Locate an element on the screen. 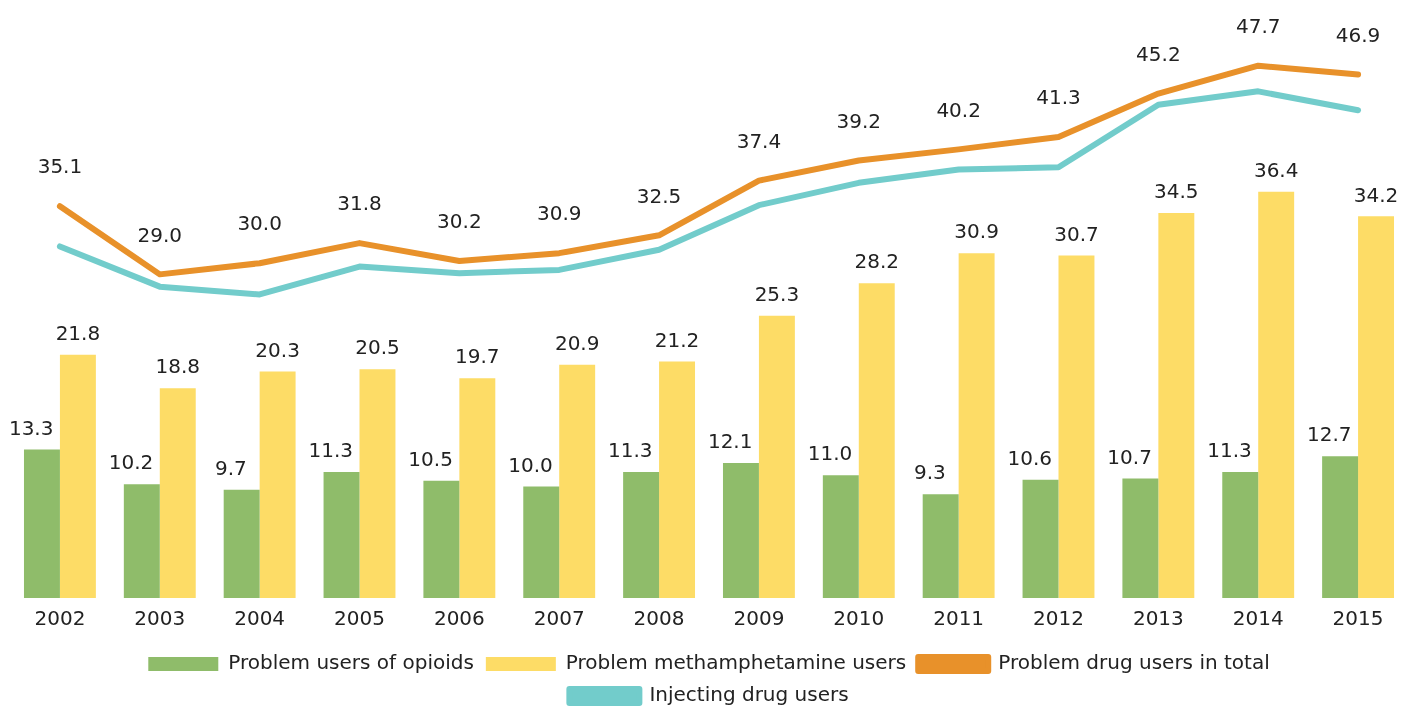 This screenshot has height=716, width=1418. data-label: 10.5 is located at coordinates (430, 459).